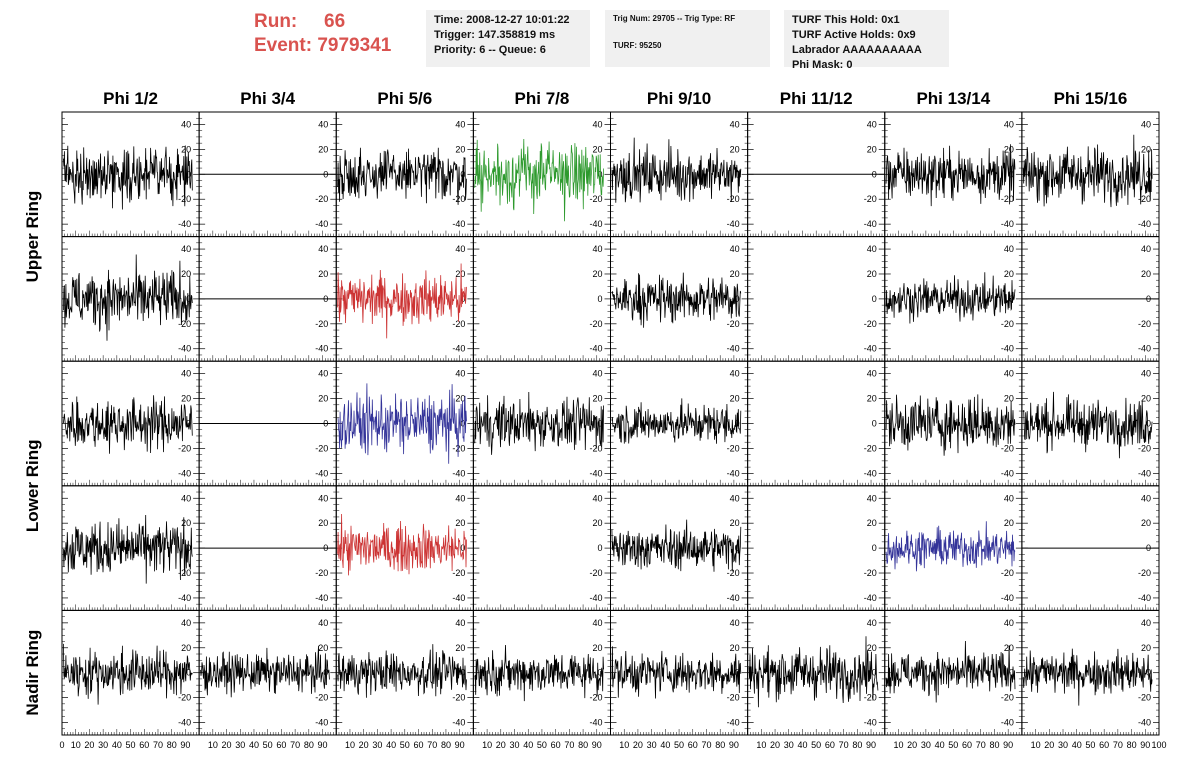 This screenshot has height=772, width=1196. I want to click on turf-text: TURF: 95250, so click(637, 45).